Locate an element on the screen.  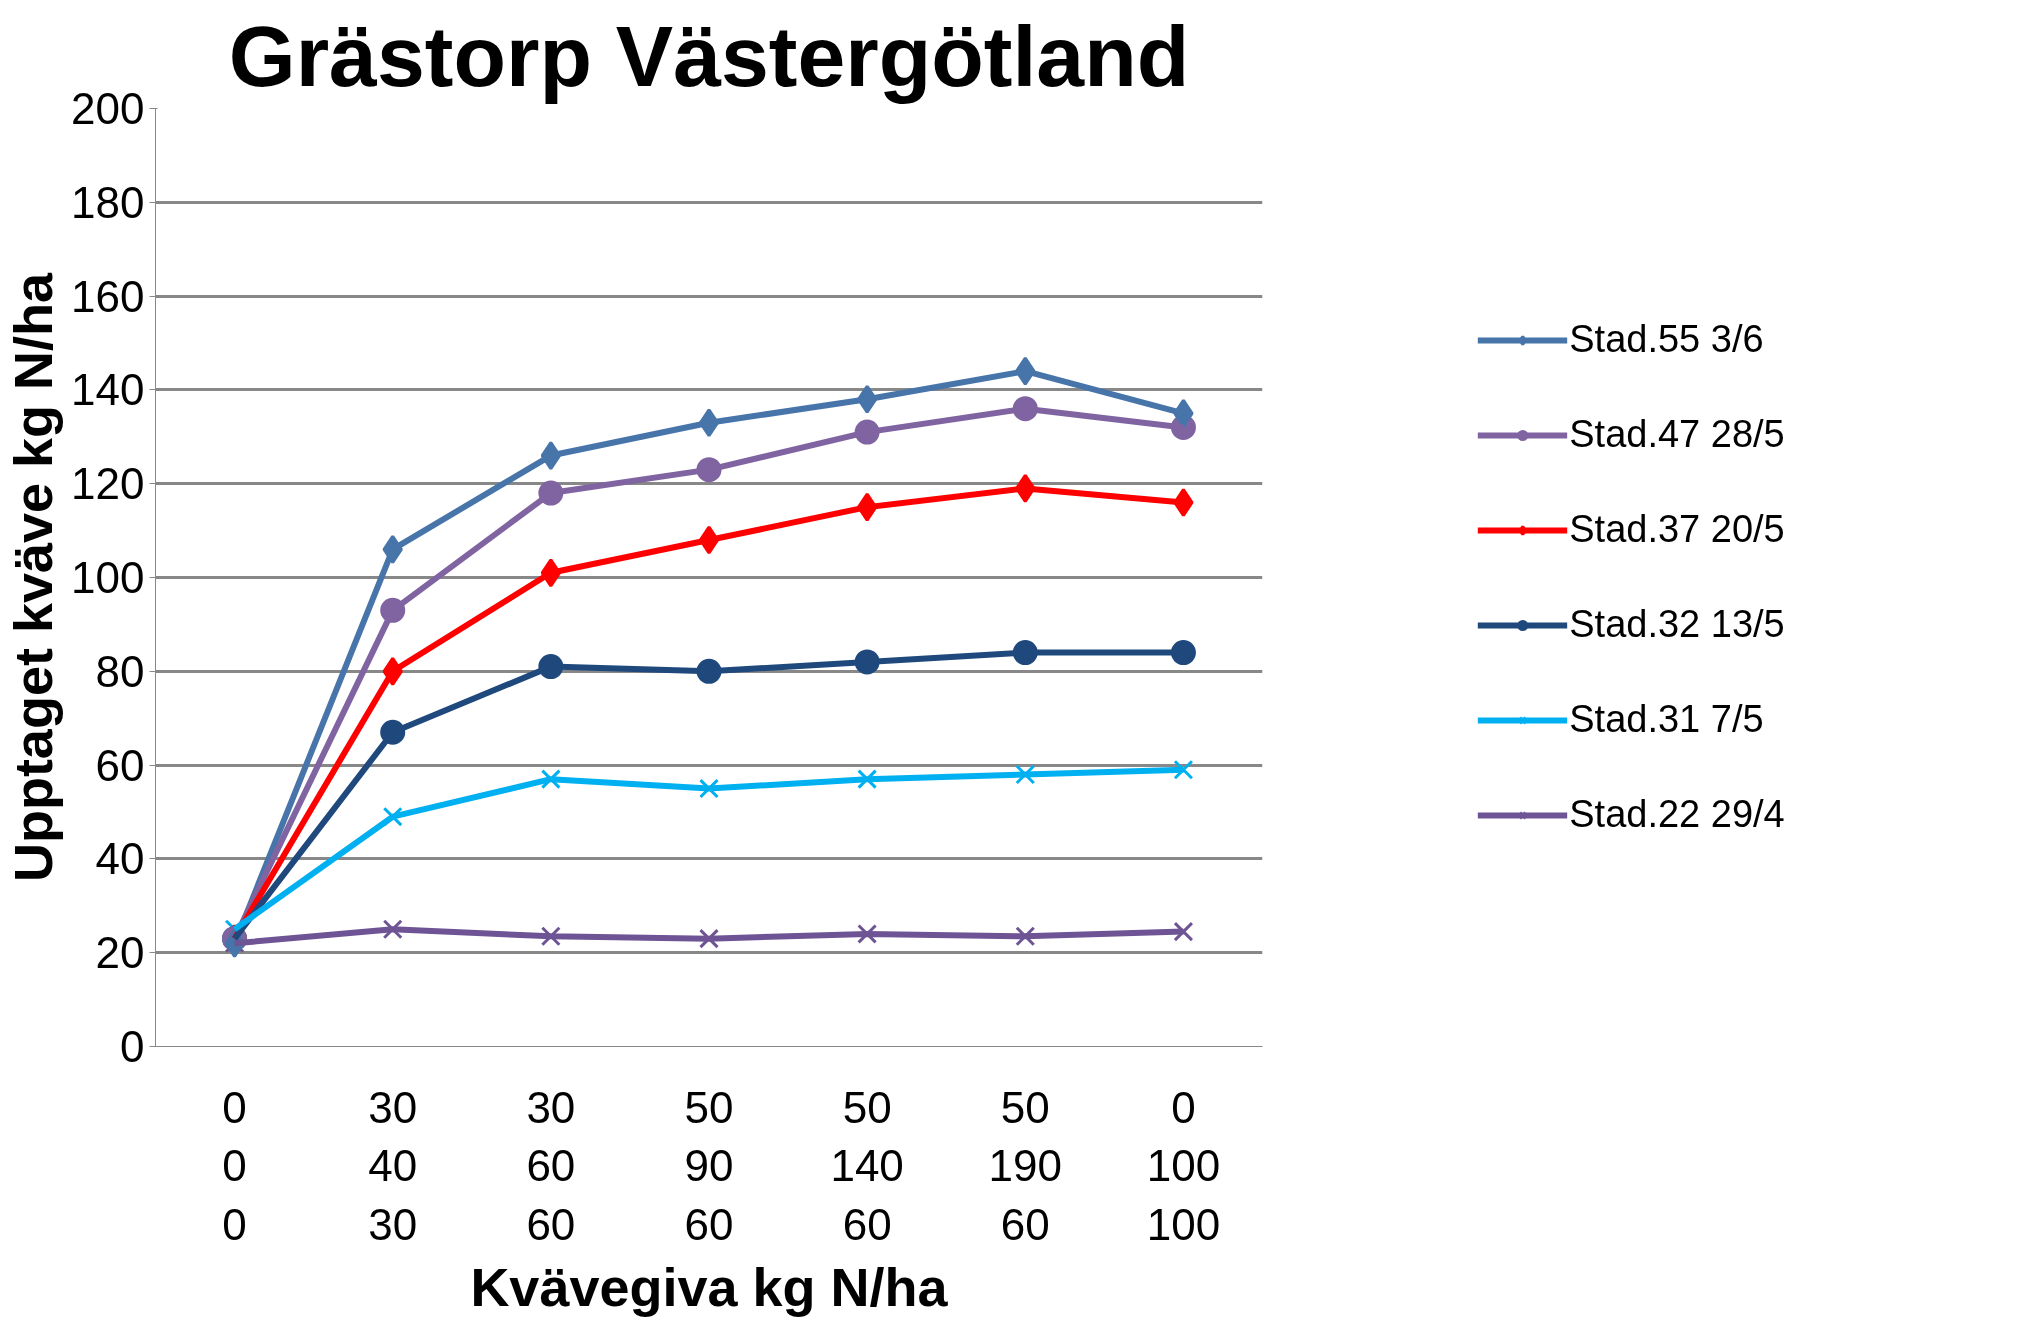
legend-label: Stad.47 28/5 is located at coordinates (1677, 434).